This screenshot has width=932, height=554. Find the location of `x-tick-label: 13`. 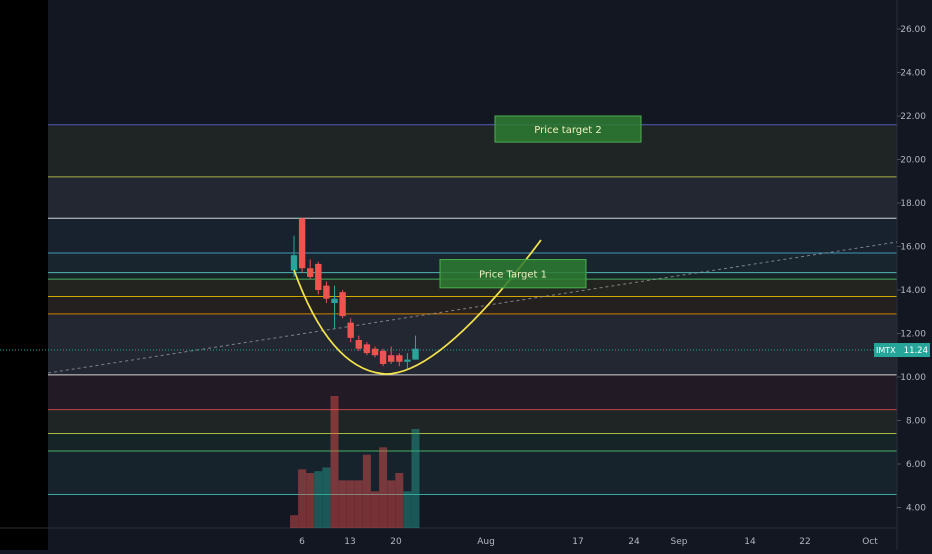

x-tick-label: 13 is located at coordinates (349, 542).